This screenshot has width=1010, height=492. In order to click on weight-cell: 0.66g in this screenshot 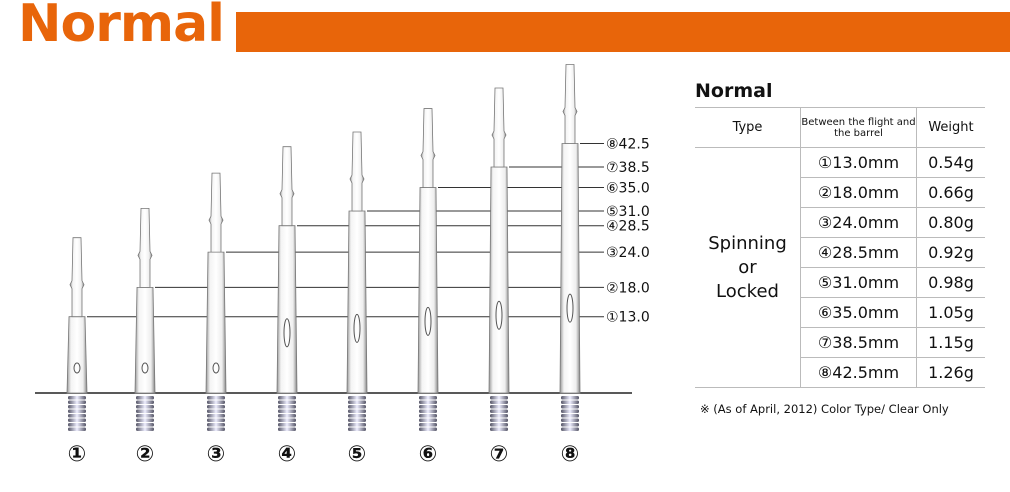, I will do `click(950, 192)`.